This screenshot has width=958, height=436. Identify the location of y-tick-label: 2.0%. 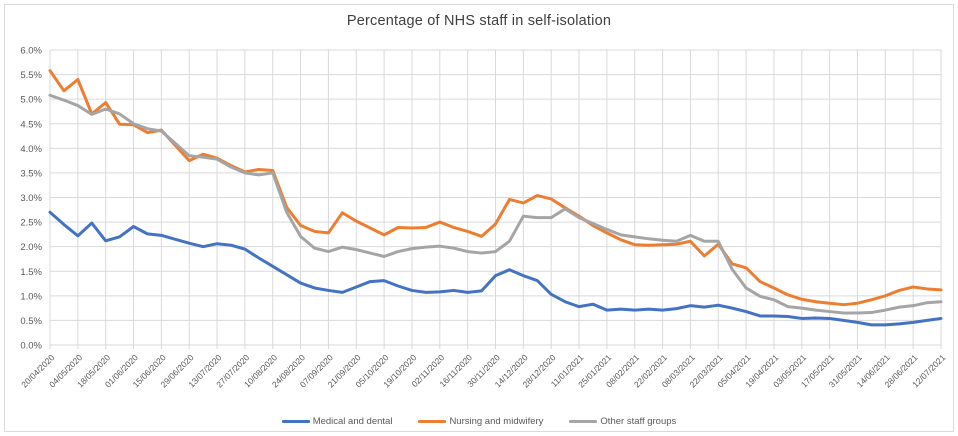
(31, 247).